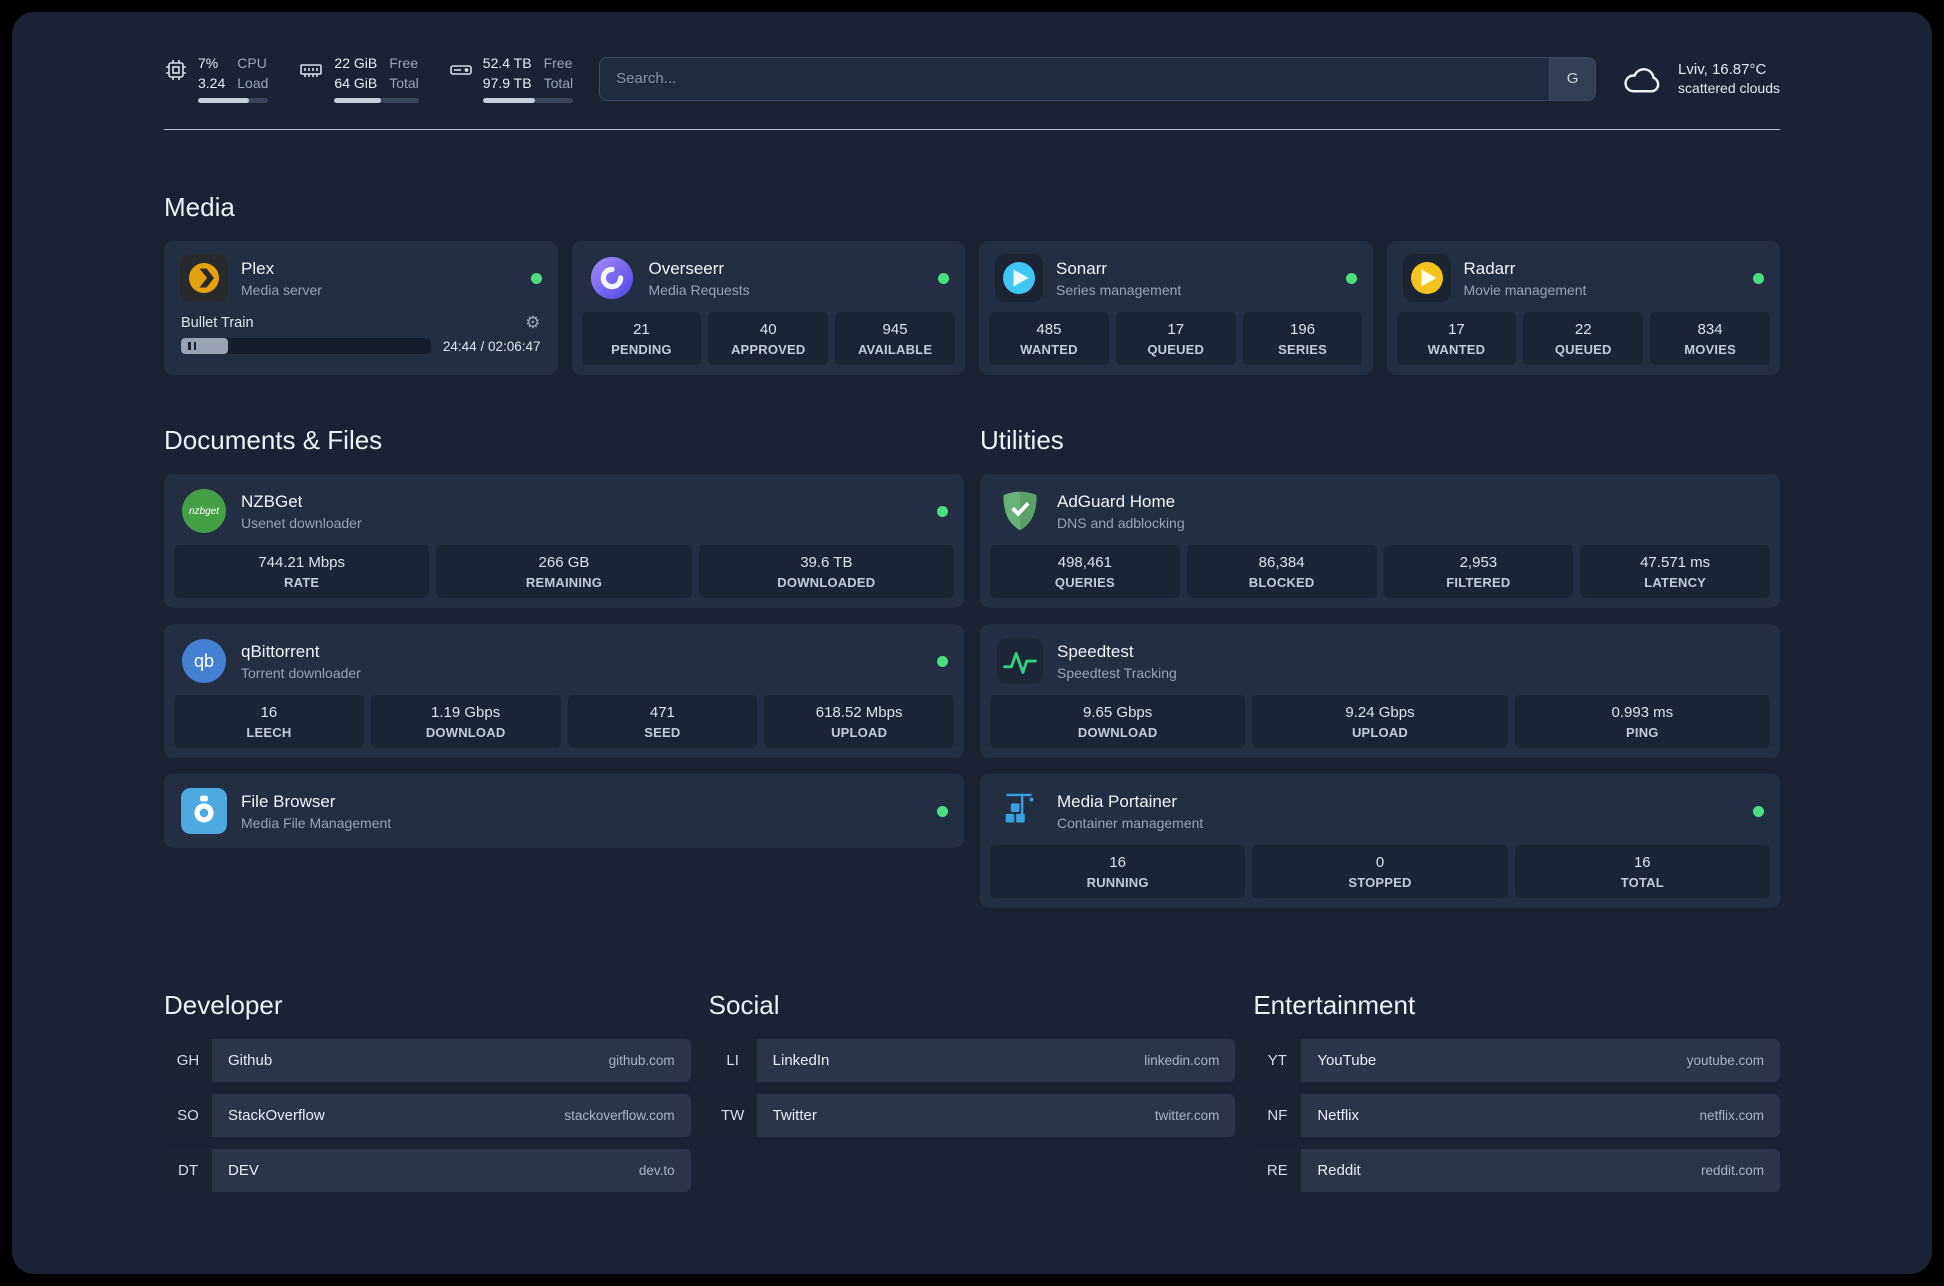  What do you see at coordinates (1049, 330) in the screenshot?
I see `stat-value: 485` at bounding box center [1049, 330].